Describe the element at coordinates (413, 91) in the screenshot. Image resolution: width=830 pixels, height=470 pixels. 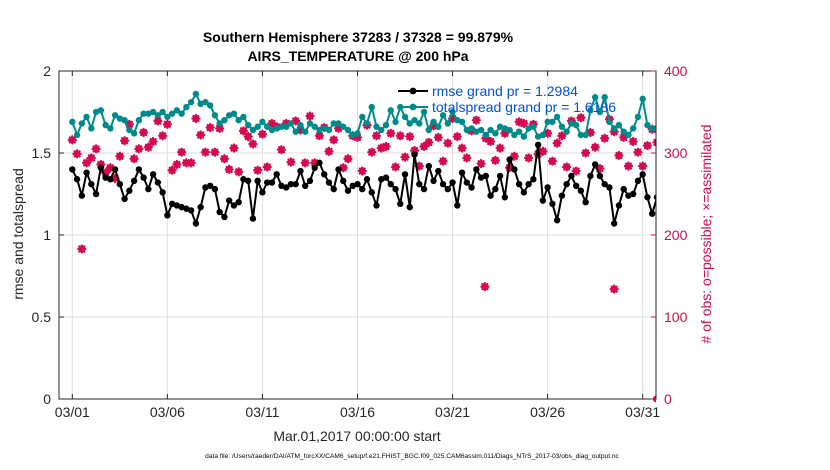
I see `legend-marker` at that location.